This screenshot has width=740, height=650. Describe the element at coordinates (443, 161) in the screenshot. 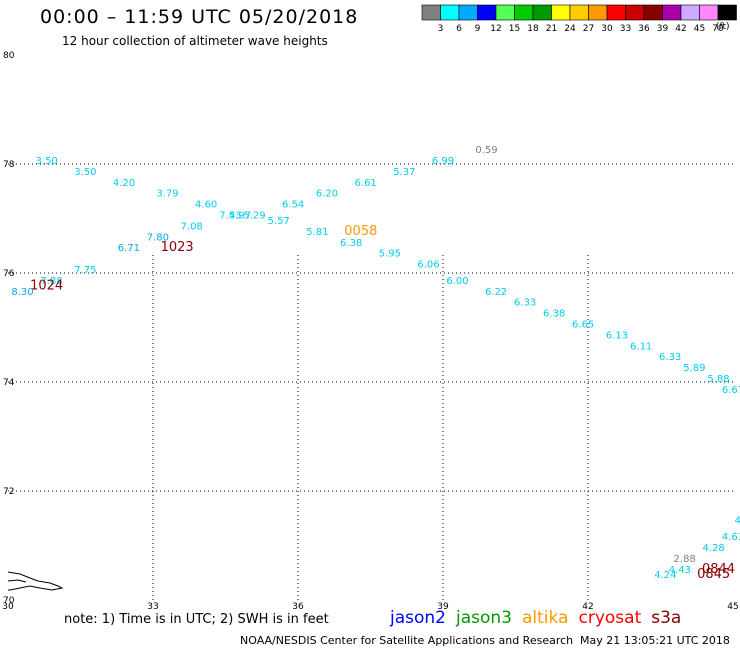

I see `wave-height-value: 6.99` at that location.